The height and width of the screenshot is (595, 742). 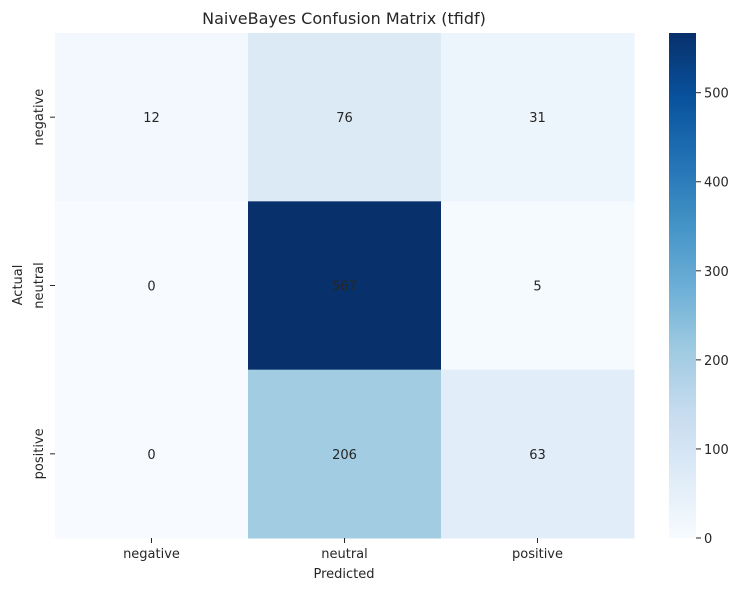 I want to click on chart-title: NaiveBayes Confusion Matrix (tfidf), so click(x=344, y=18).